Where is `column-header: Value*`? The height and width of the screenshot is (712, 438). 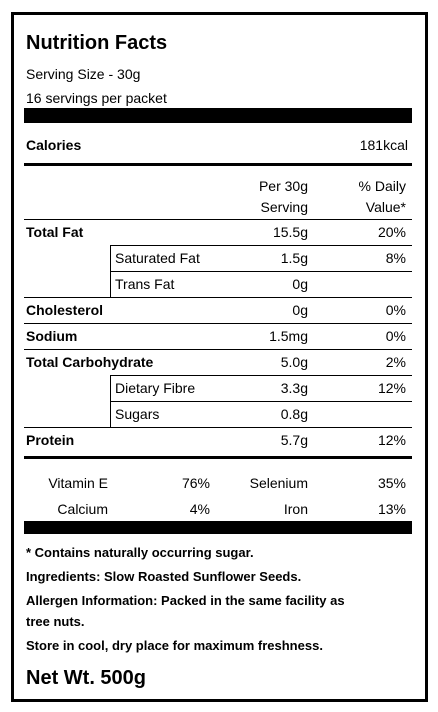 column-header: Value* is located at coordinates (385, 207).